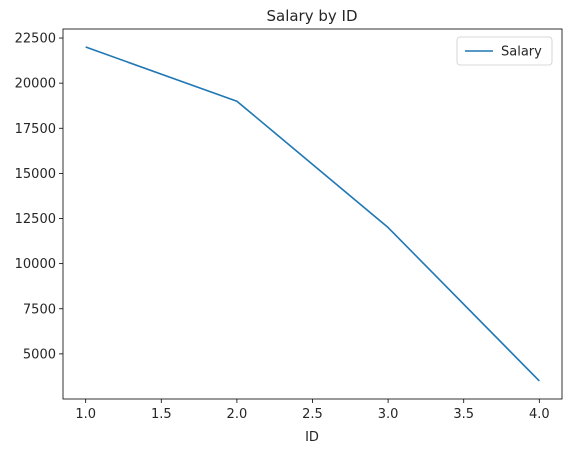  What do you see at coordinates (35, 39) in the screenshot?
I see `y-tick-label: 22500` at bounding box center [35, 39].